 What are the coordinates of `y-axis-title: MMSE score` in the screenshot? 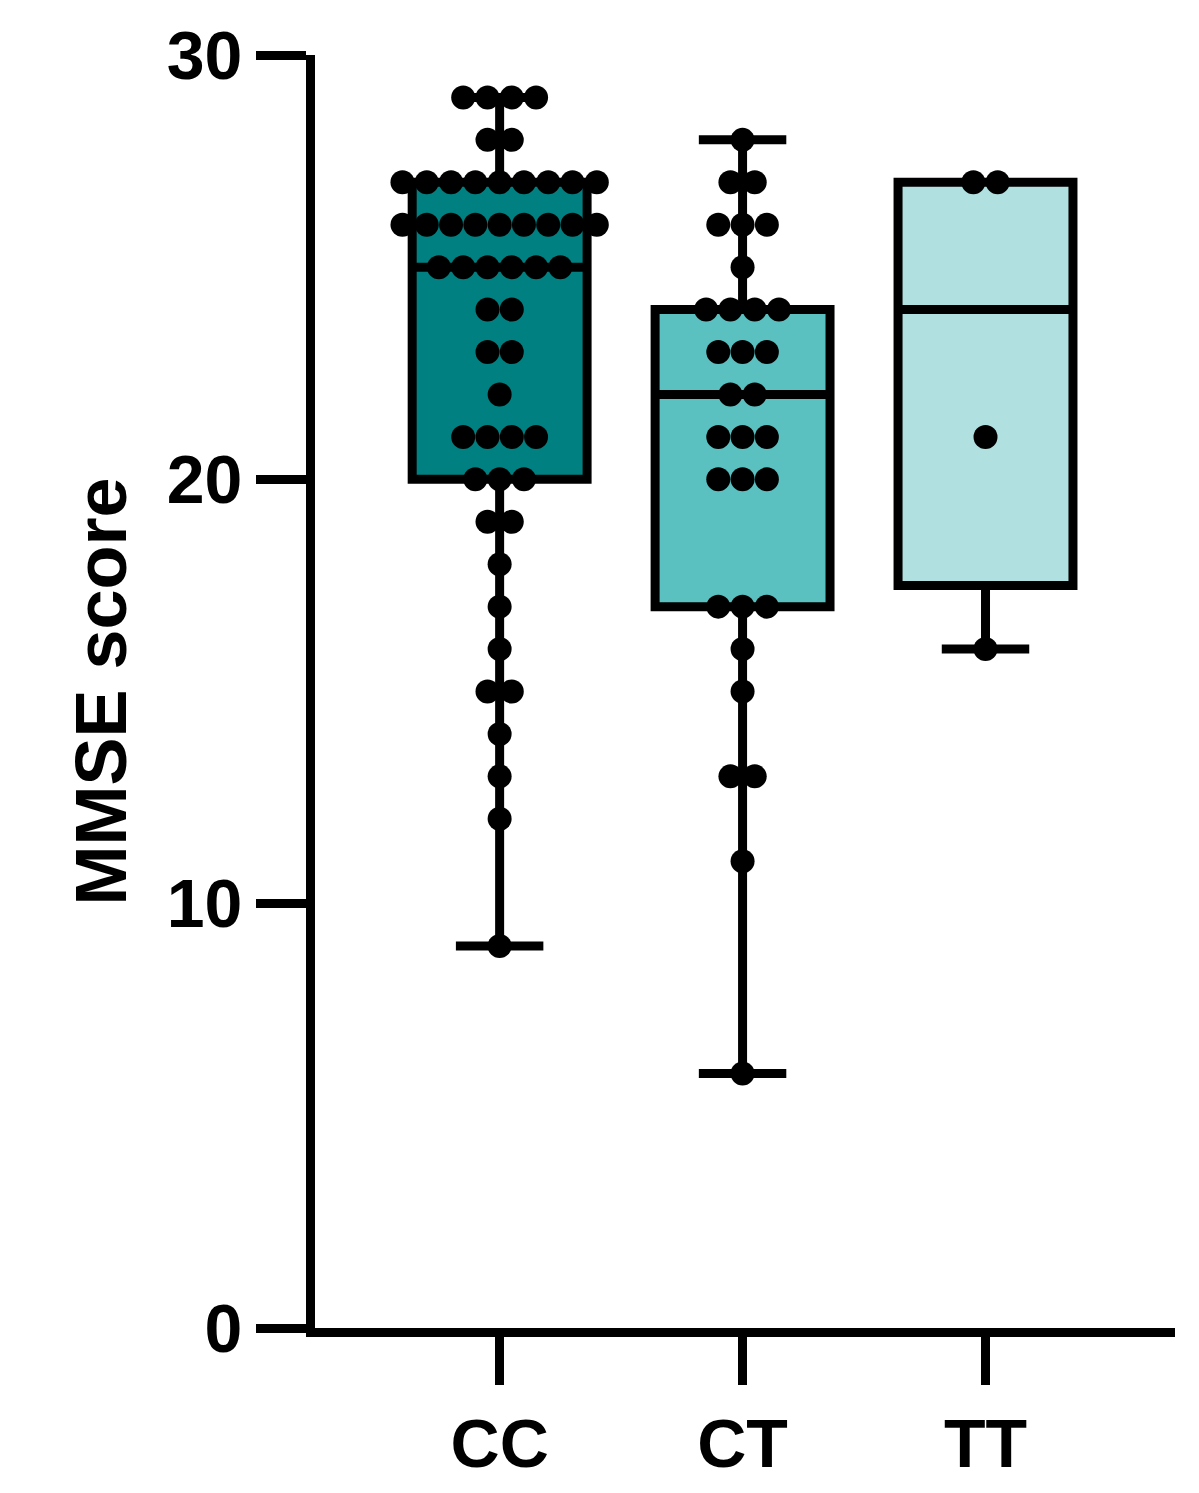 It's located at (101, 691).